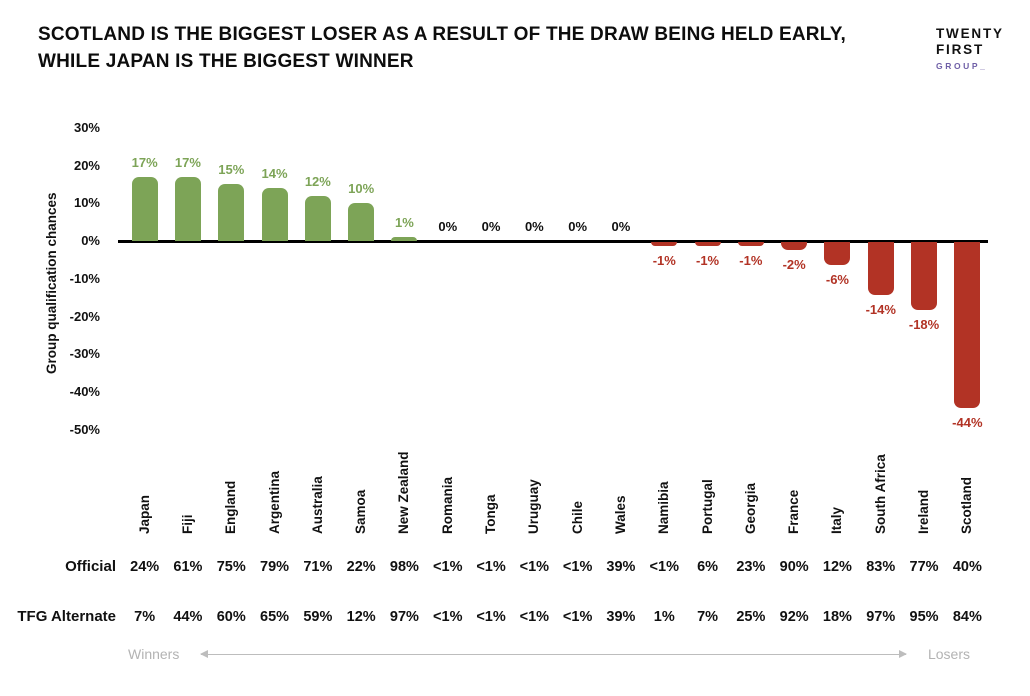 The height and width of the screenshot is (696, 1030). I want to click on winners-losers-axis: Winners Losers, so click(549, 654).